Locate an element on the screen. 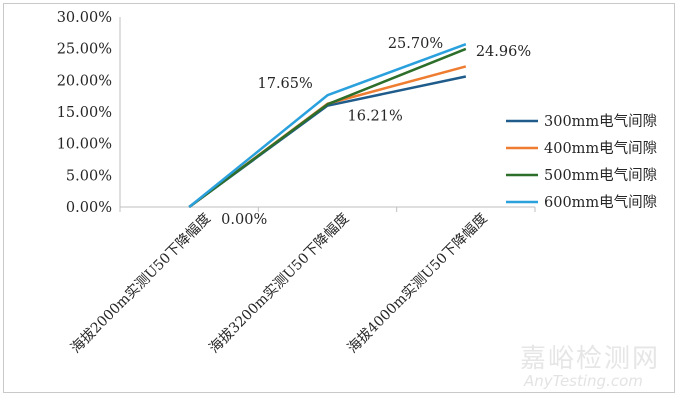 This screenshot has width=680, height=400. y-tick-label: 10.00% is located at coordinates (84, 145).